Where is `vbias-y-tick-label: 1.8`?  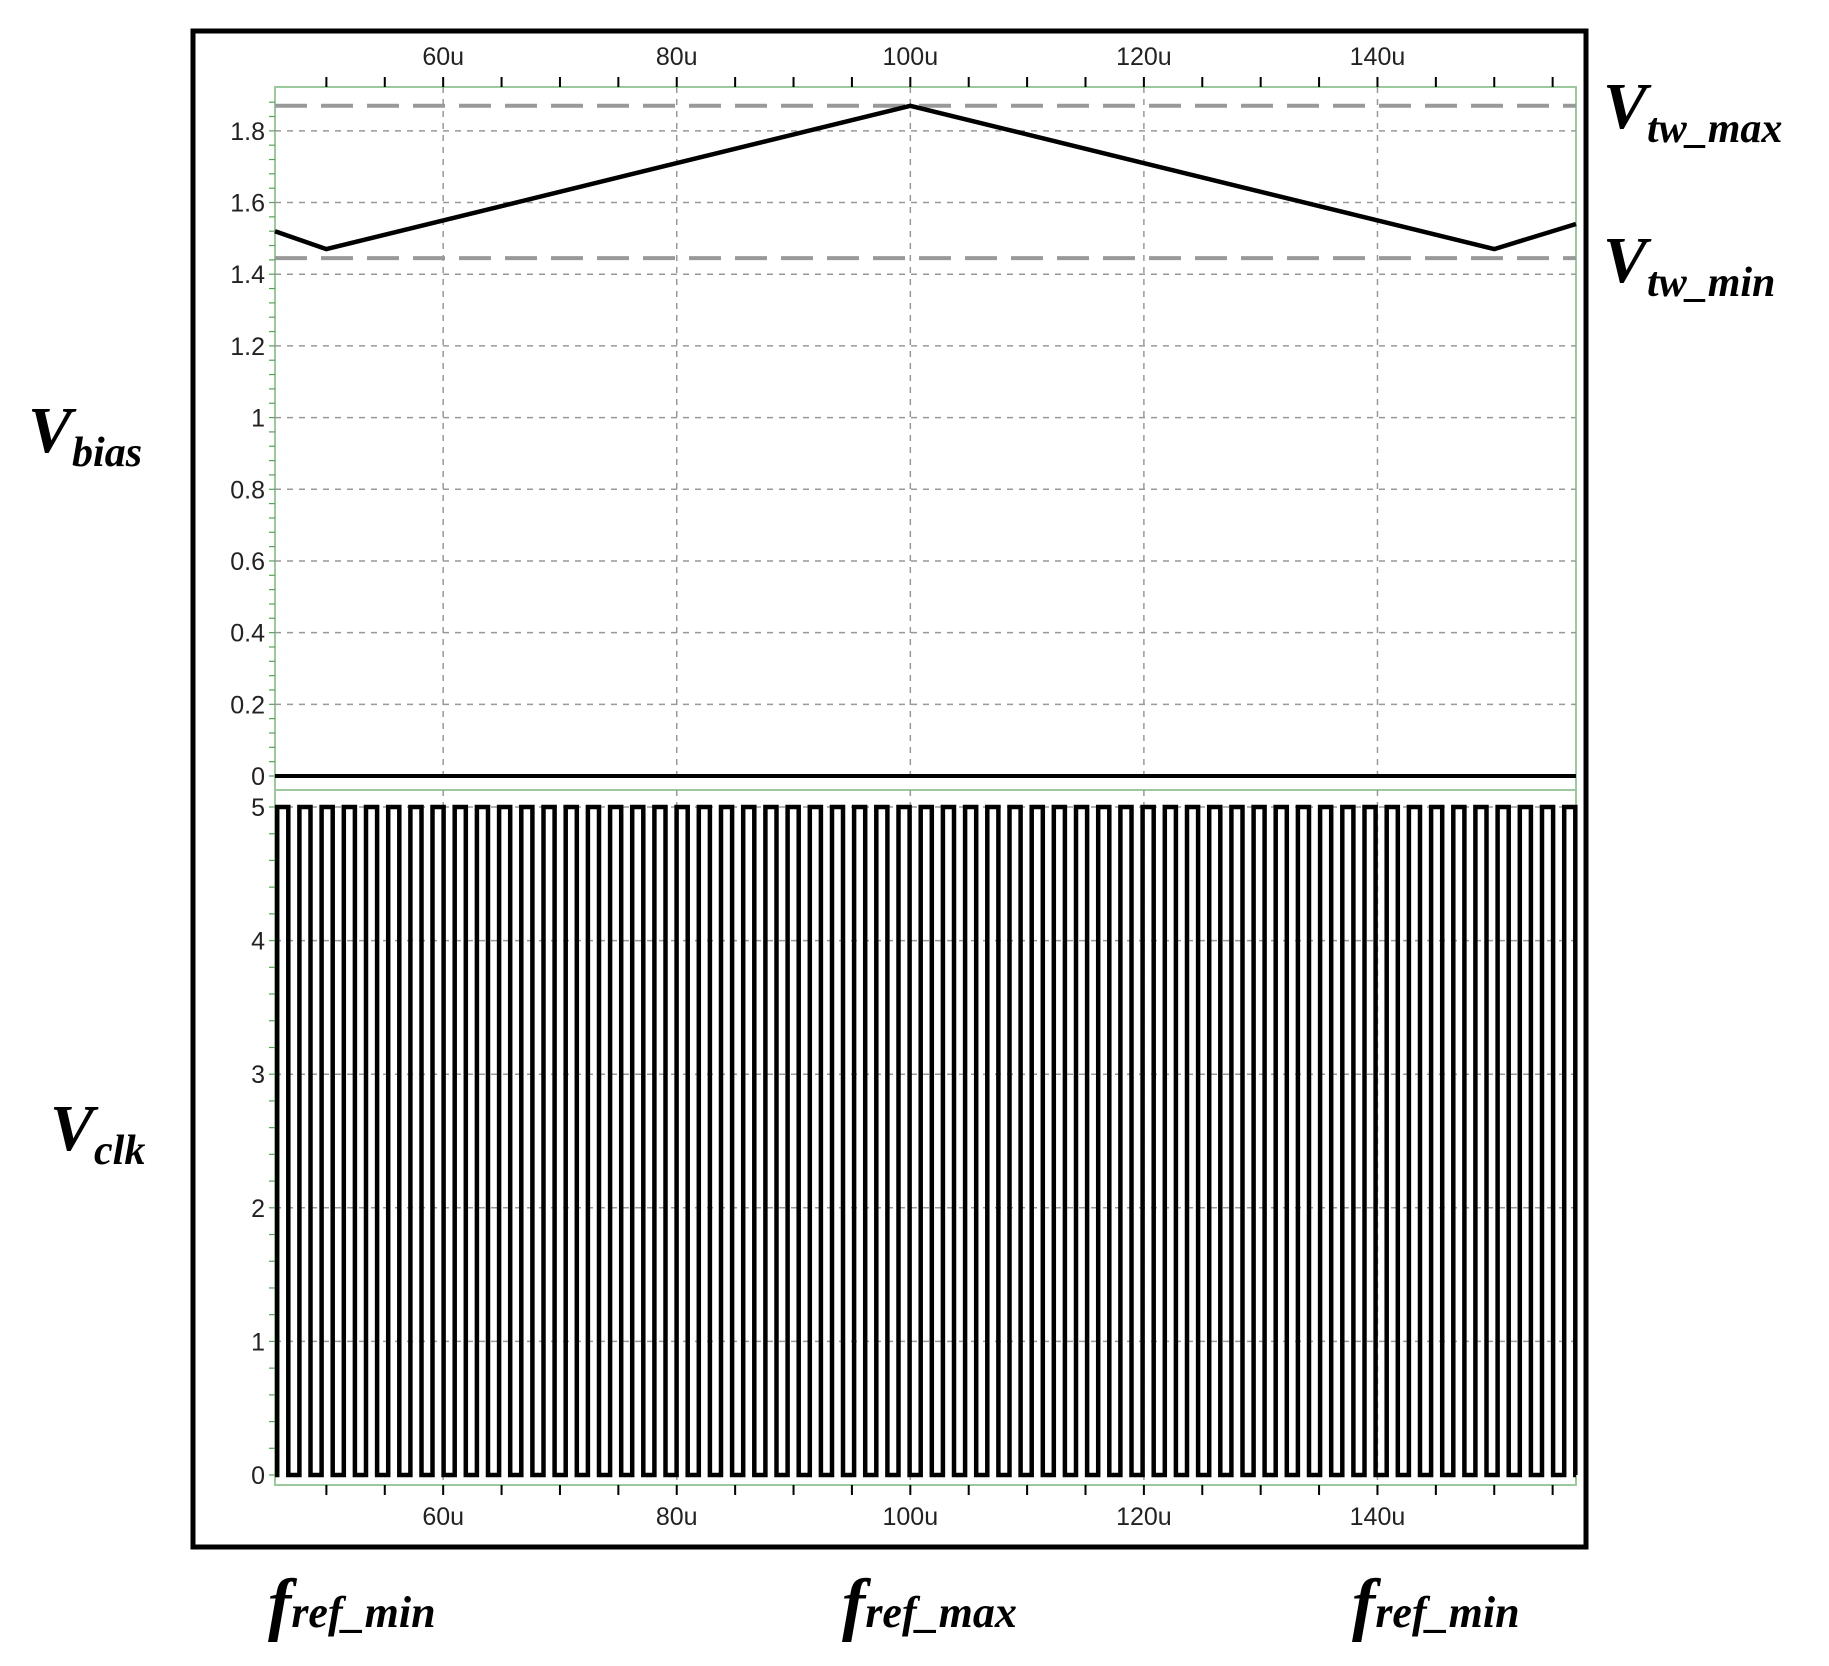 vbias-y-tick-label: 1.8 is located at coordinates (247, 132).